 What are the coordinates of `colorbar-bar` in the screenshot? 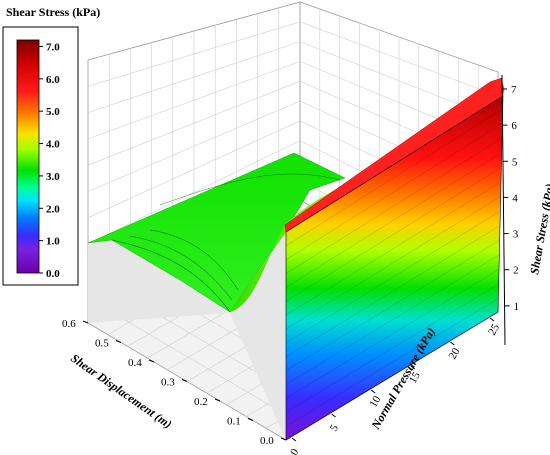 It's located at (28, 156).